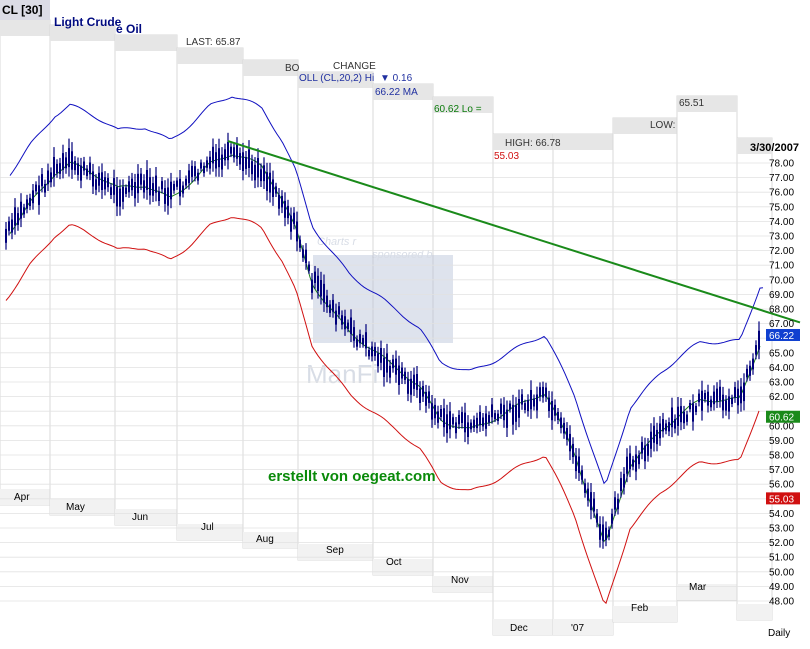 The width and height of the screenshot is (810, 649). I want to click on y-tick-label: 73.00, so click(781, 237).